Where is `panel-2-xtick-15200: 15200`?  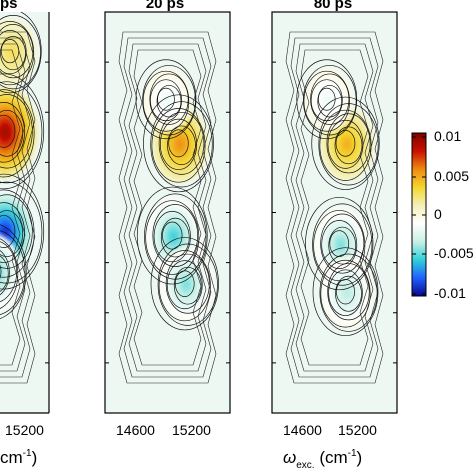 panel-2-xtick-15200: 15200 is located at coordinates (191, 430).